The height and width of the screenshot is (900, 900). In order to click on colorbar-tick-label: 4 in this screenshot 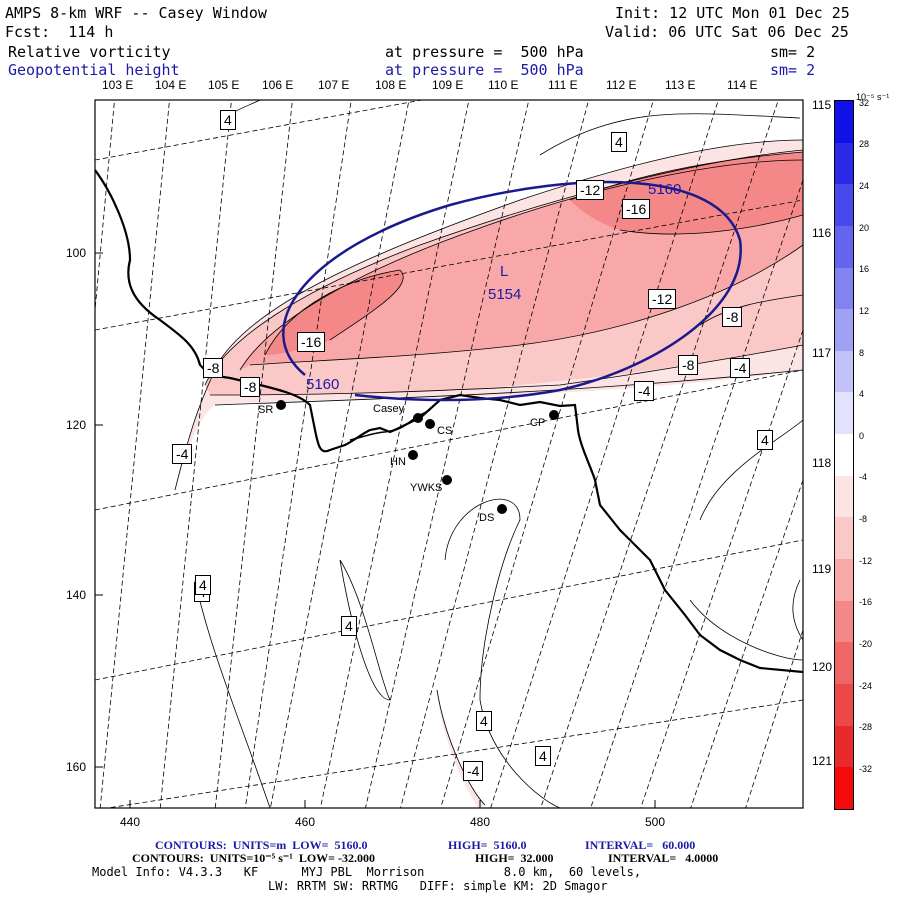, I will do `click(862, 394)`.